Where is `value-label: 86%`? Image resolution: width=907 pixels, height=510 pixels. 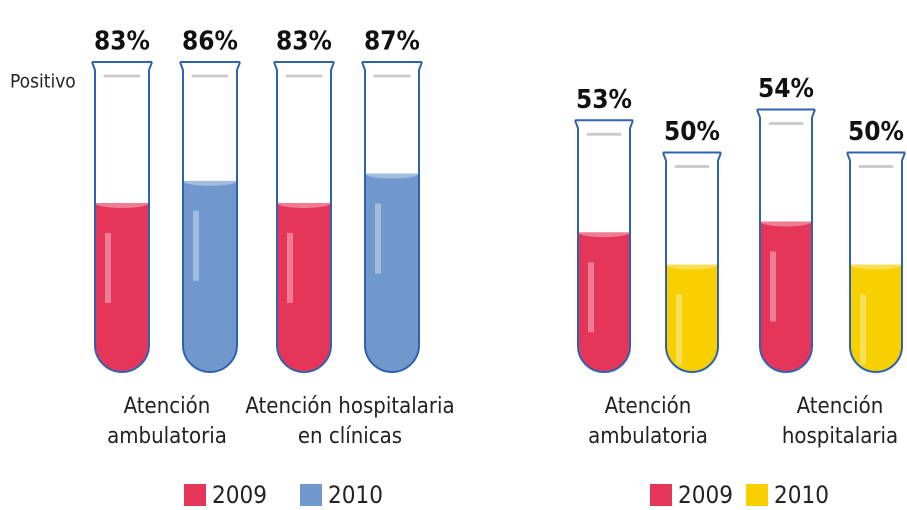 value-label: 86% is located at coordinates (210, 42).